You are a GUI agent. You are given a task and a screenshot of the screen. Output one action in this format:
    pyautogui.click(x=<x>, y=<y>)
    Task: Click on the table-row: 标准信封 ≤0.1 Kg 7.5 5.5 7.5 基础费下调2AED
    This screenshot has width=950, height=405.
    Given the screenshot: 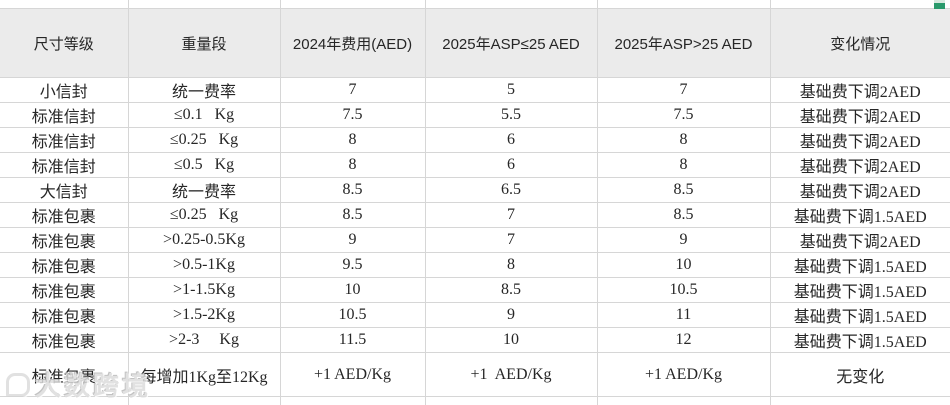 What is the action you would take?
    pyautogui.click(x=475, y=115)
    